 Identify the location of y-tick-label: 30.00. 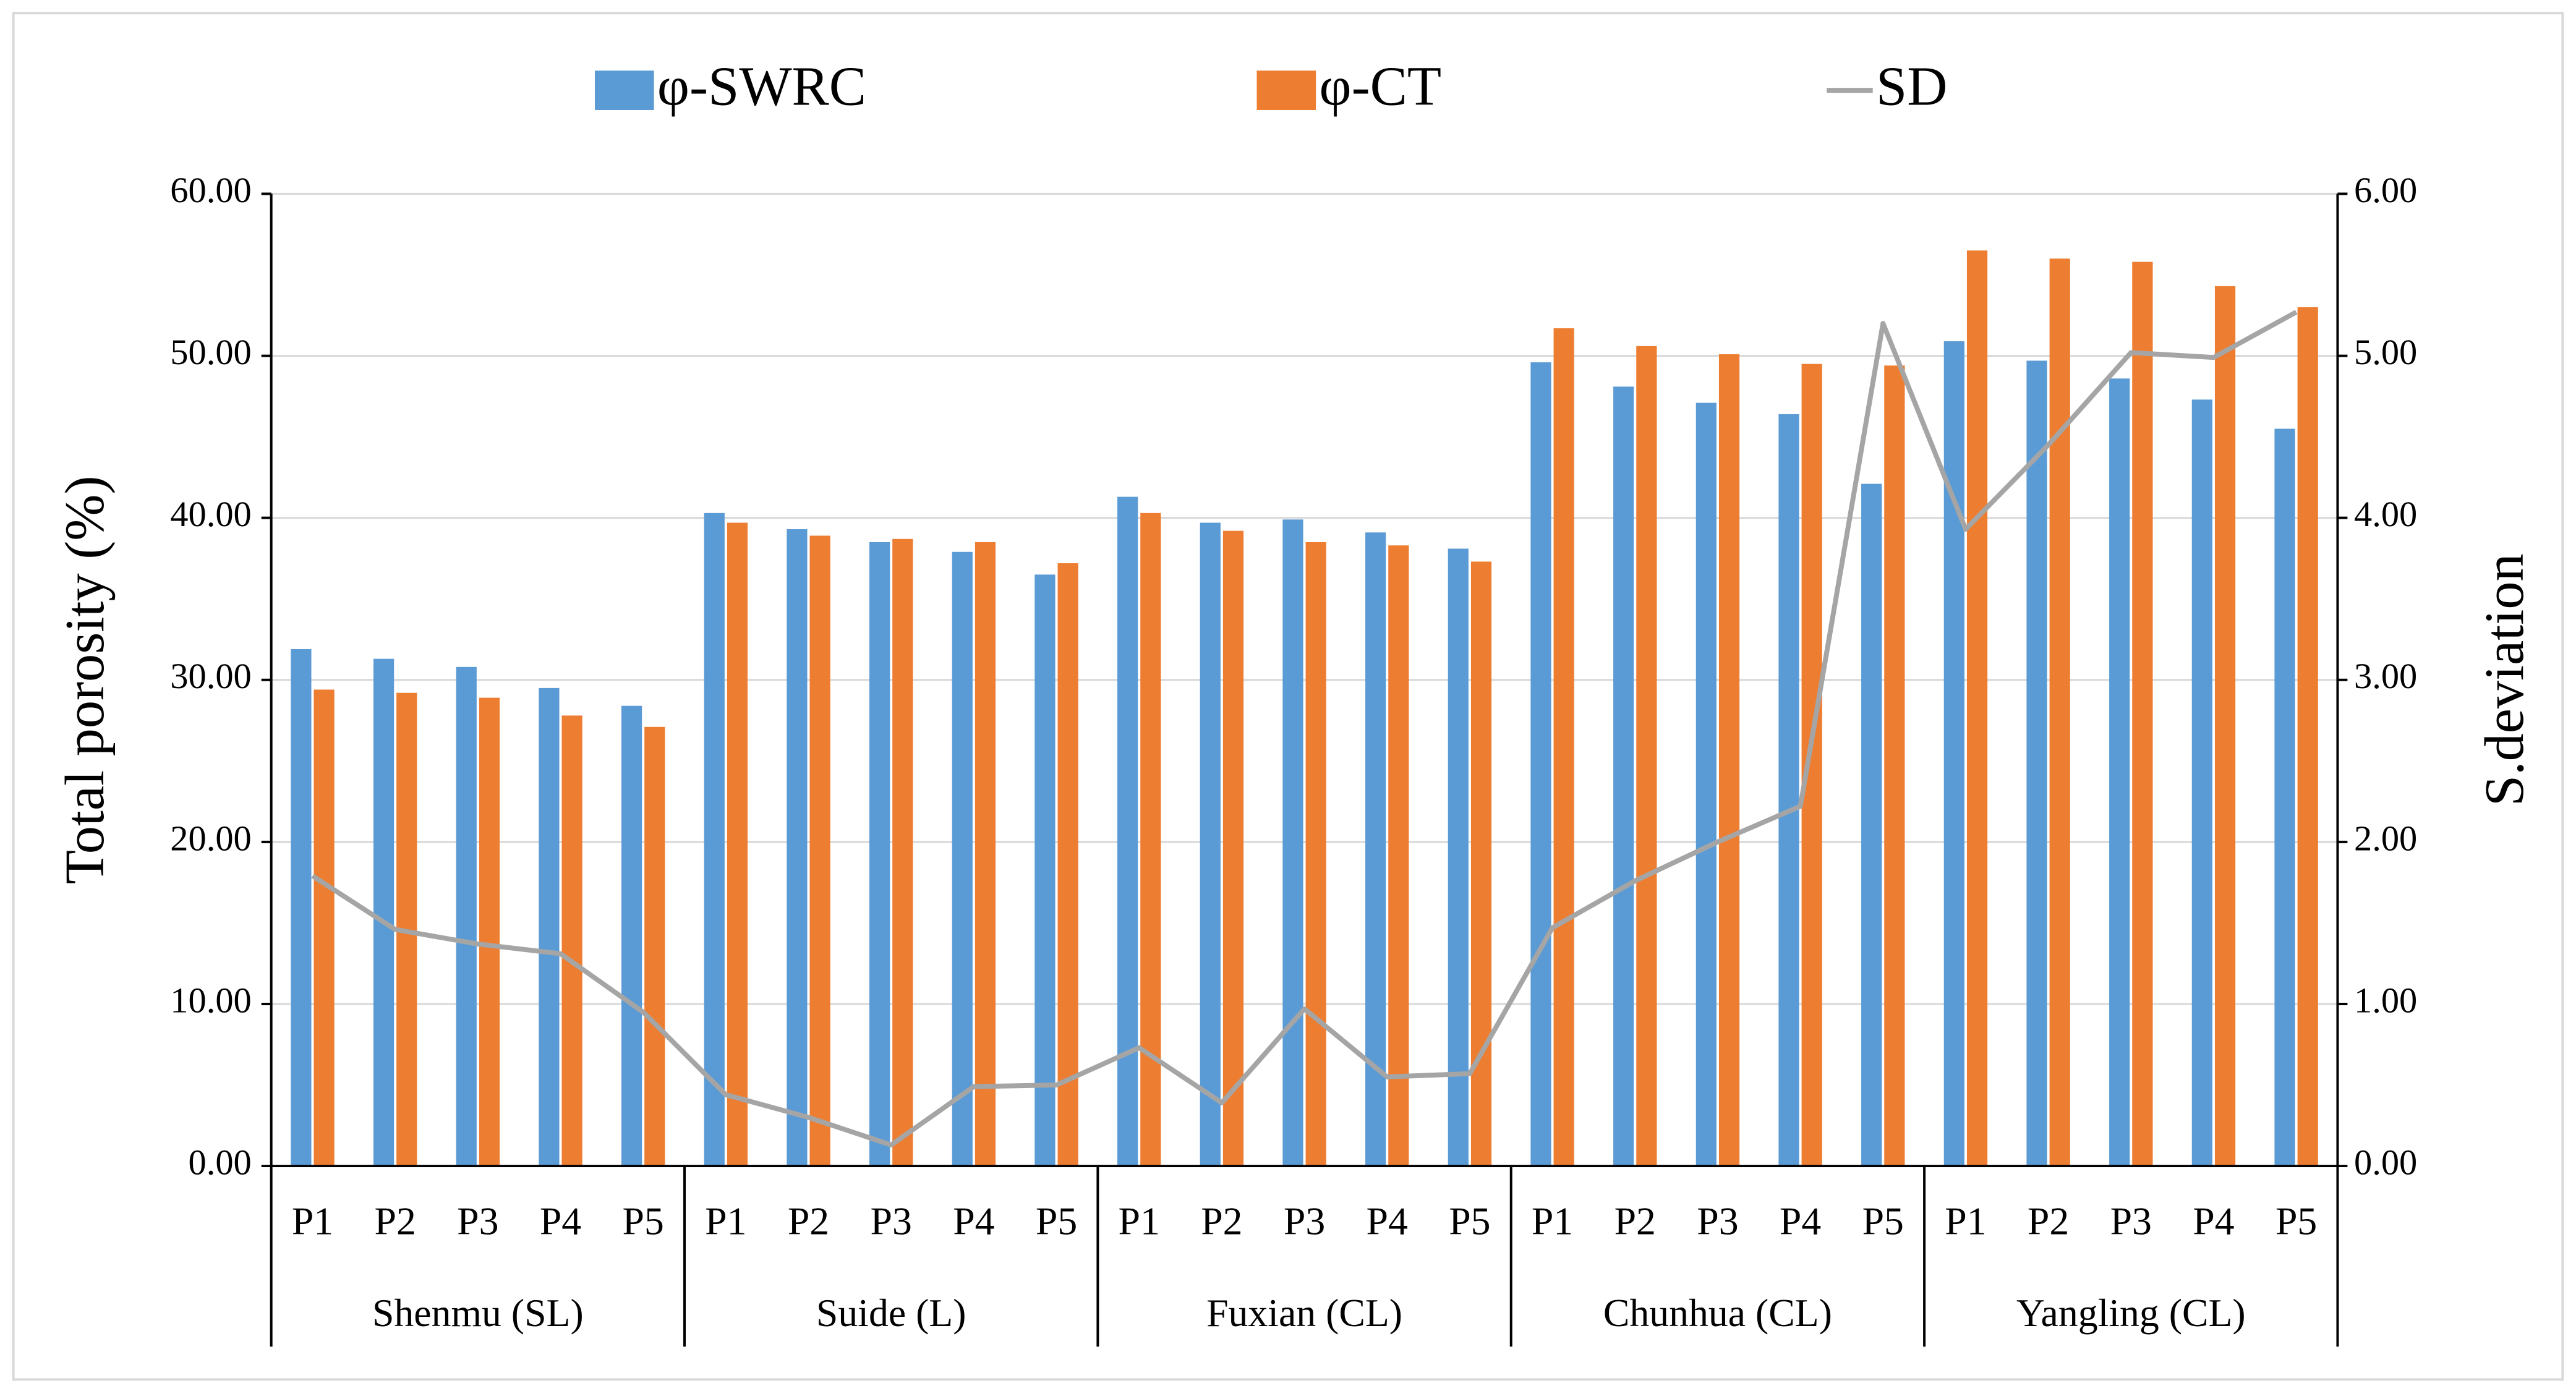
(210, 676).